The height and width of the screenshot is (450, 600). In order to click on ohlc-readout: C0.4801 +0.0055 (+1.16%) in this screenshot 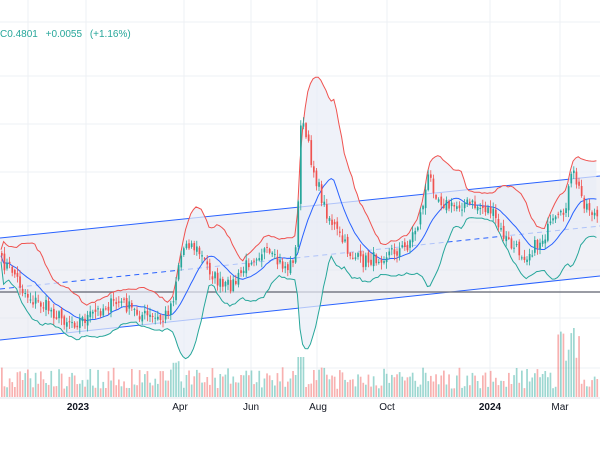, I will do `click(68, 34)`.